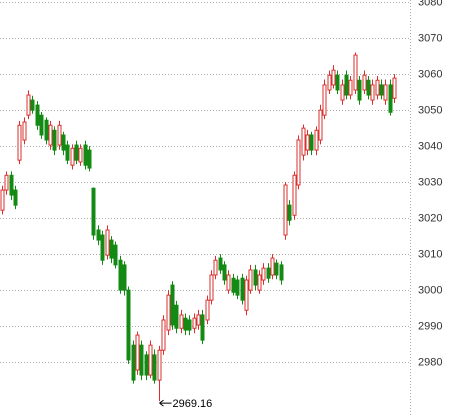 This screenshot has width=461, height=415. I want to click on y-tick-label: 3080, so click(430, 4).